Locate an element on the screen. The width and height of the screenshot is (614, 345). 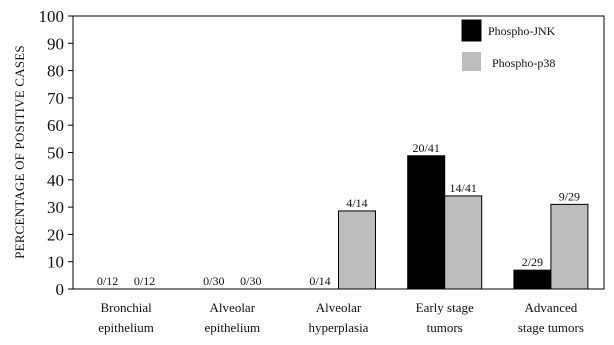
y-tick-label: 30 is located at coordinates (55, 207).